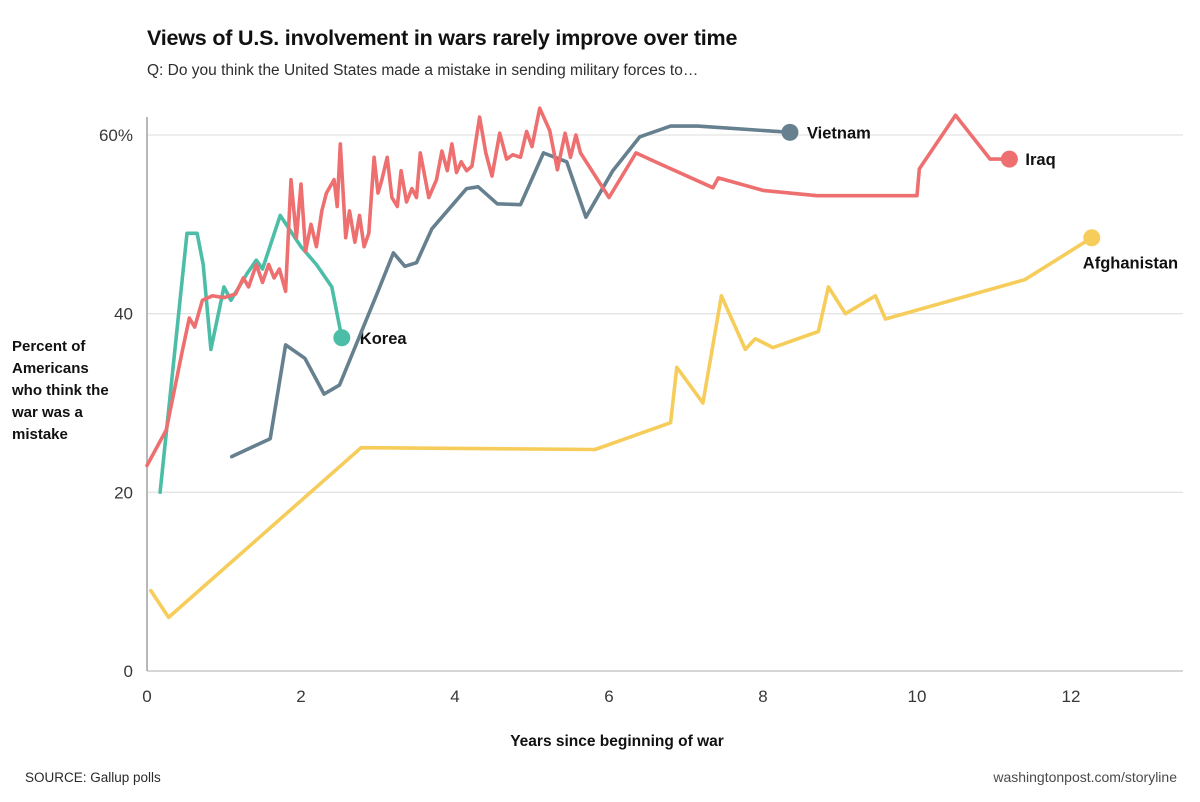 The width and height of the screenshot is (1200, 802). What do you see at coordinates (1085, 777) in the screenshot?
I see `site-attribution: washingtonpost.com/storyline` at bounding box center [1085, 777].